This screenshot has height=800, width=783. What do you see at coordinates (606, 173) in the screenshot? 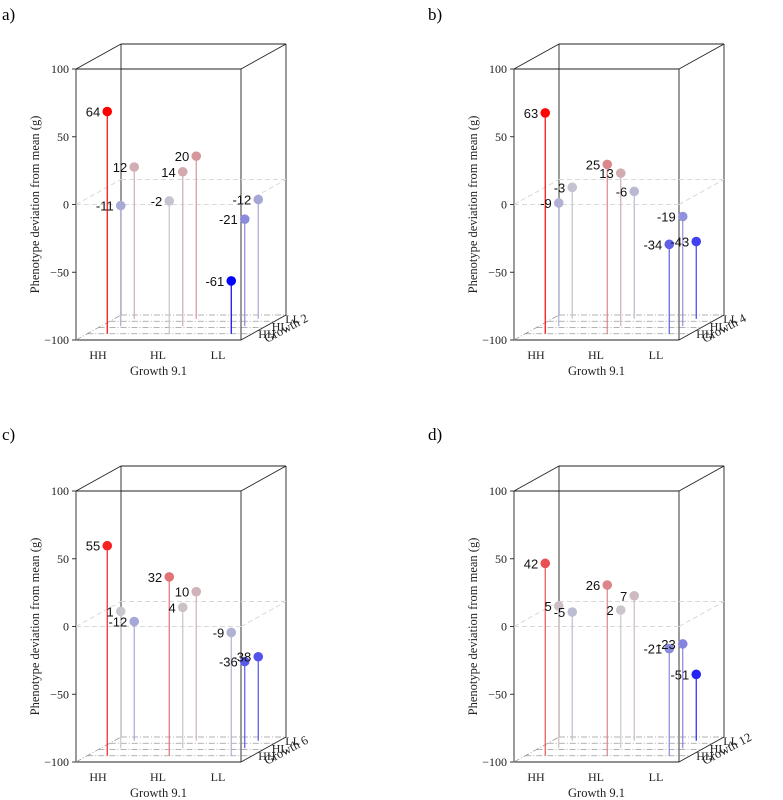
I see `data-label: 13` at bounding box center [606, 173].